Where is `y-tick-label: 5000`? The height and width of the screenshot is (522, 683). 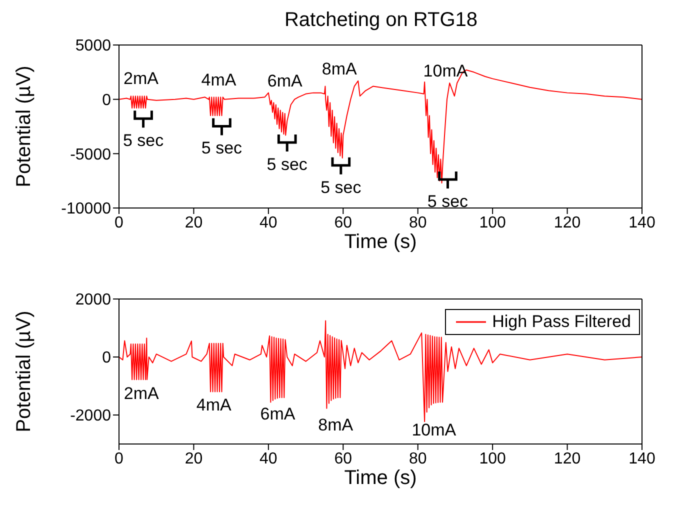
y-tick-label: 5000 is located at coordinates (93, 46).